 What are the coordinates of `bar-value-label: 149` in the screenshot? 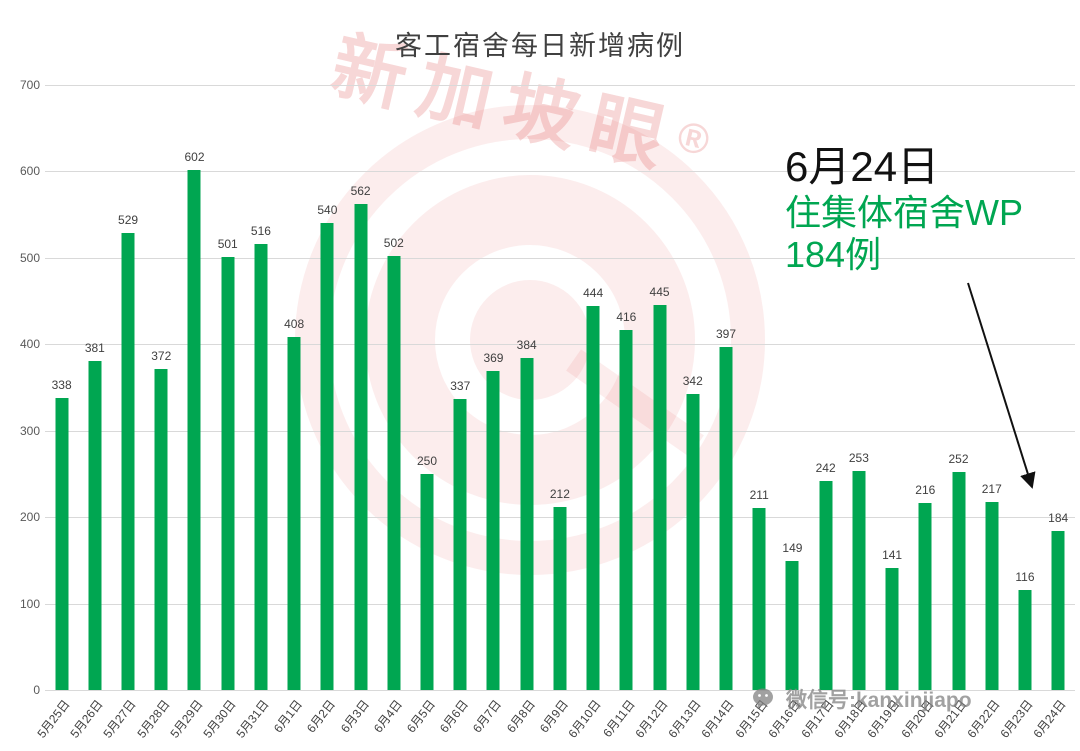 It's located at (792, 548).